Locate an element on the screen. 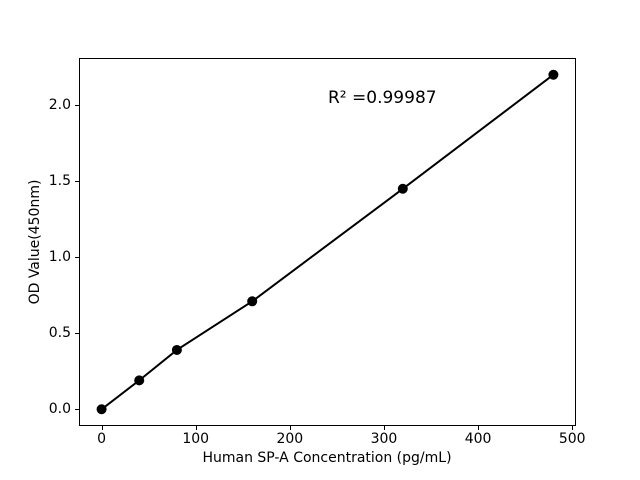 Image resolution: width=640 pixels, height=480 pixels. r-squared-annotation: R² =0.99987 is located at coordinates (382, 98).